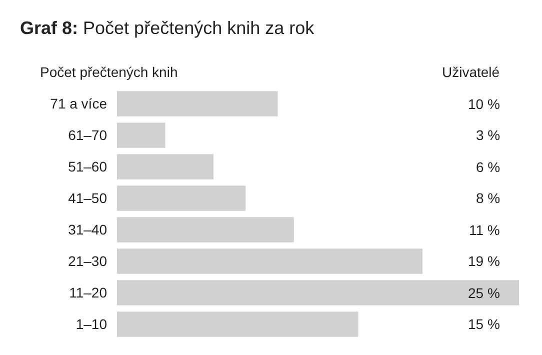  Describe the element at coordinates (88, 261) in the screenshot. I see `y-tick-label: 21–30` at that location.